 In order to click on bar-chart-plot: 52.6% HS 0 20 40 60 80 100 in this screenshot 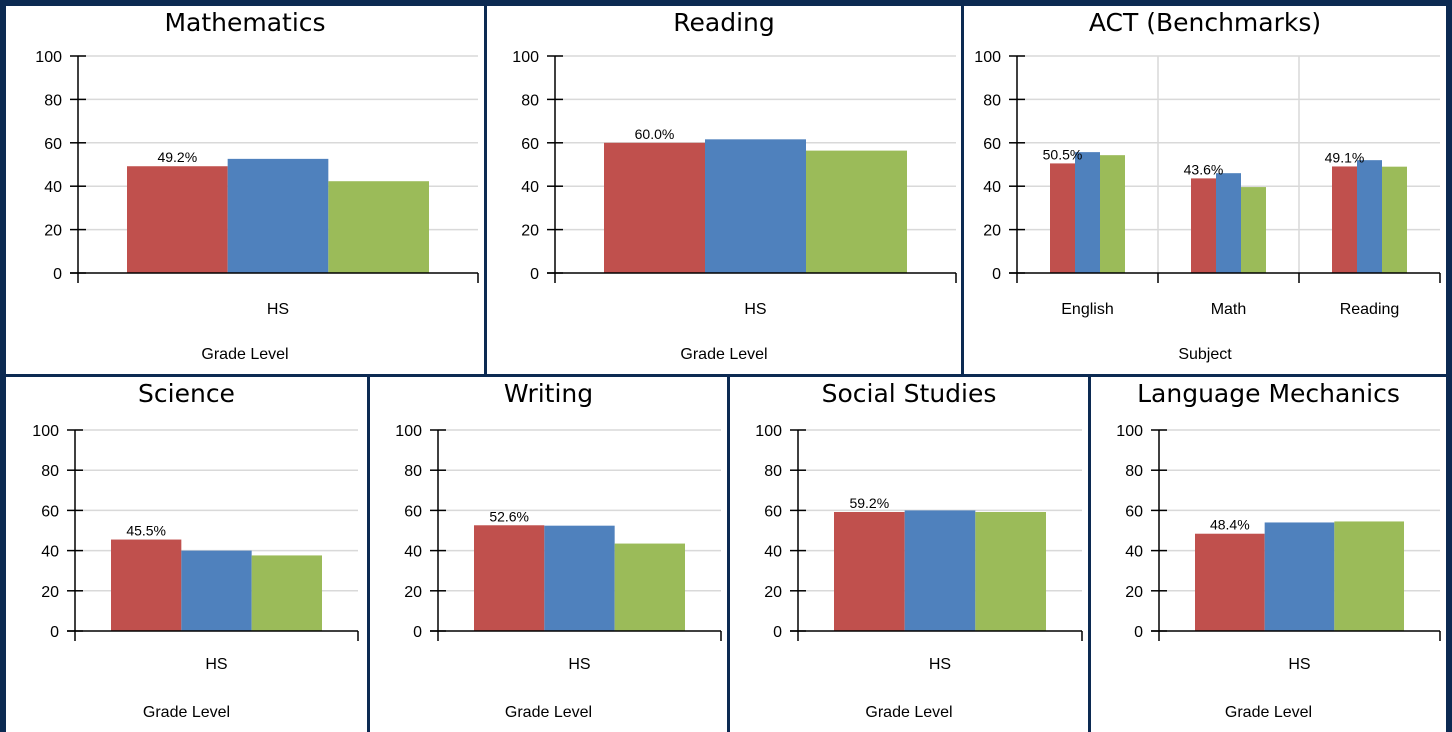, I will do `click(558, 548)`.